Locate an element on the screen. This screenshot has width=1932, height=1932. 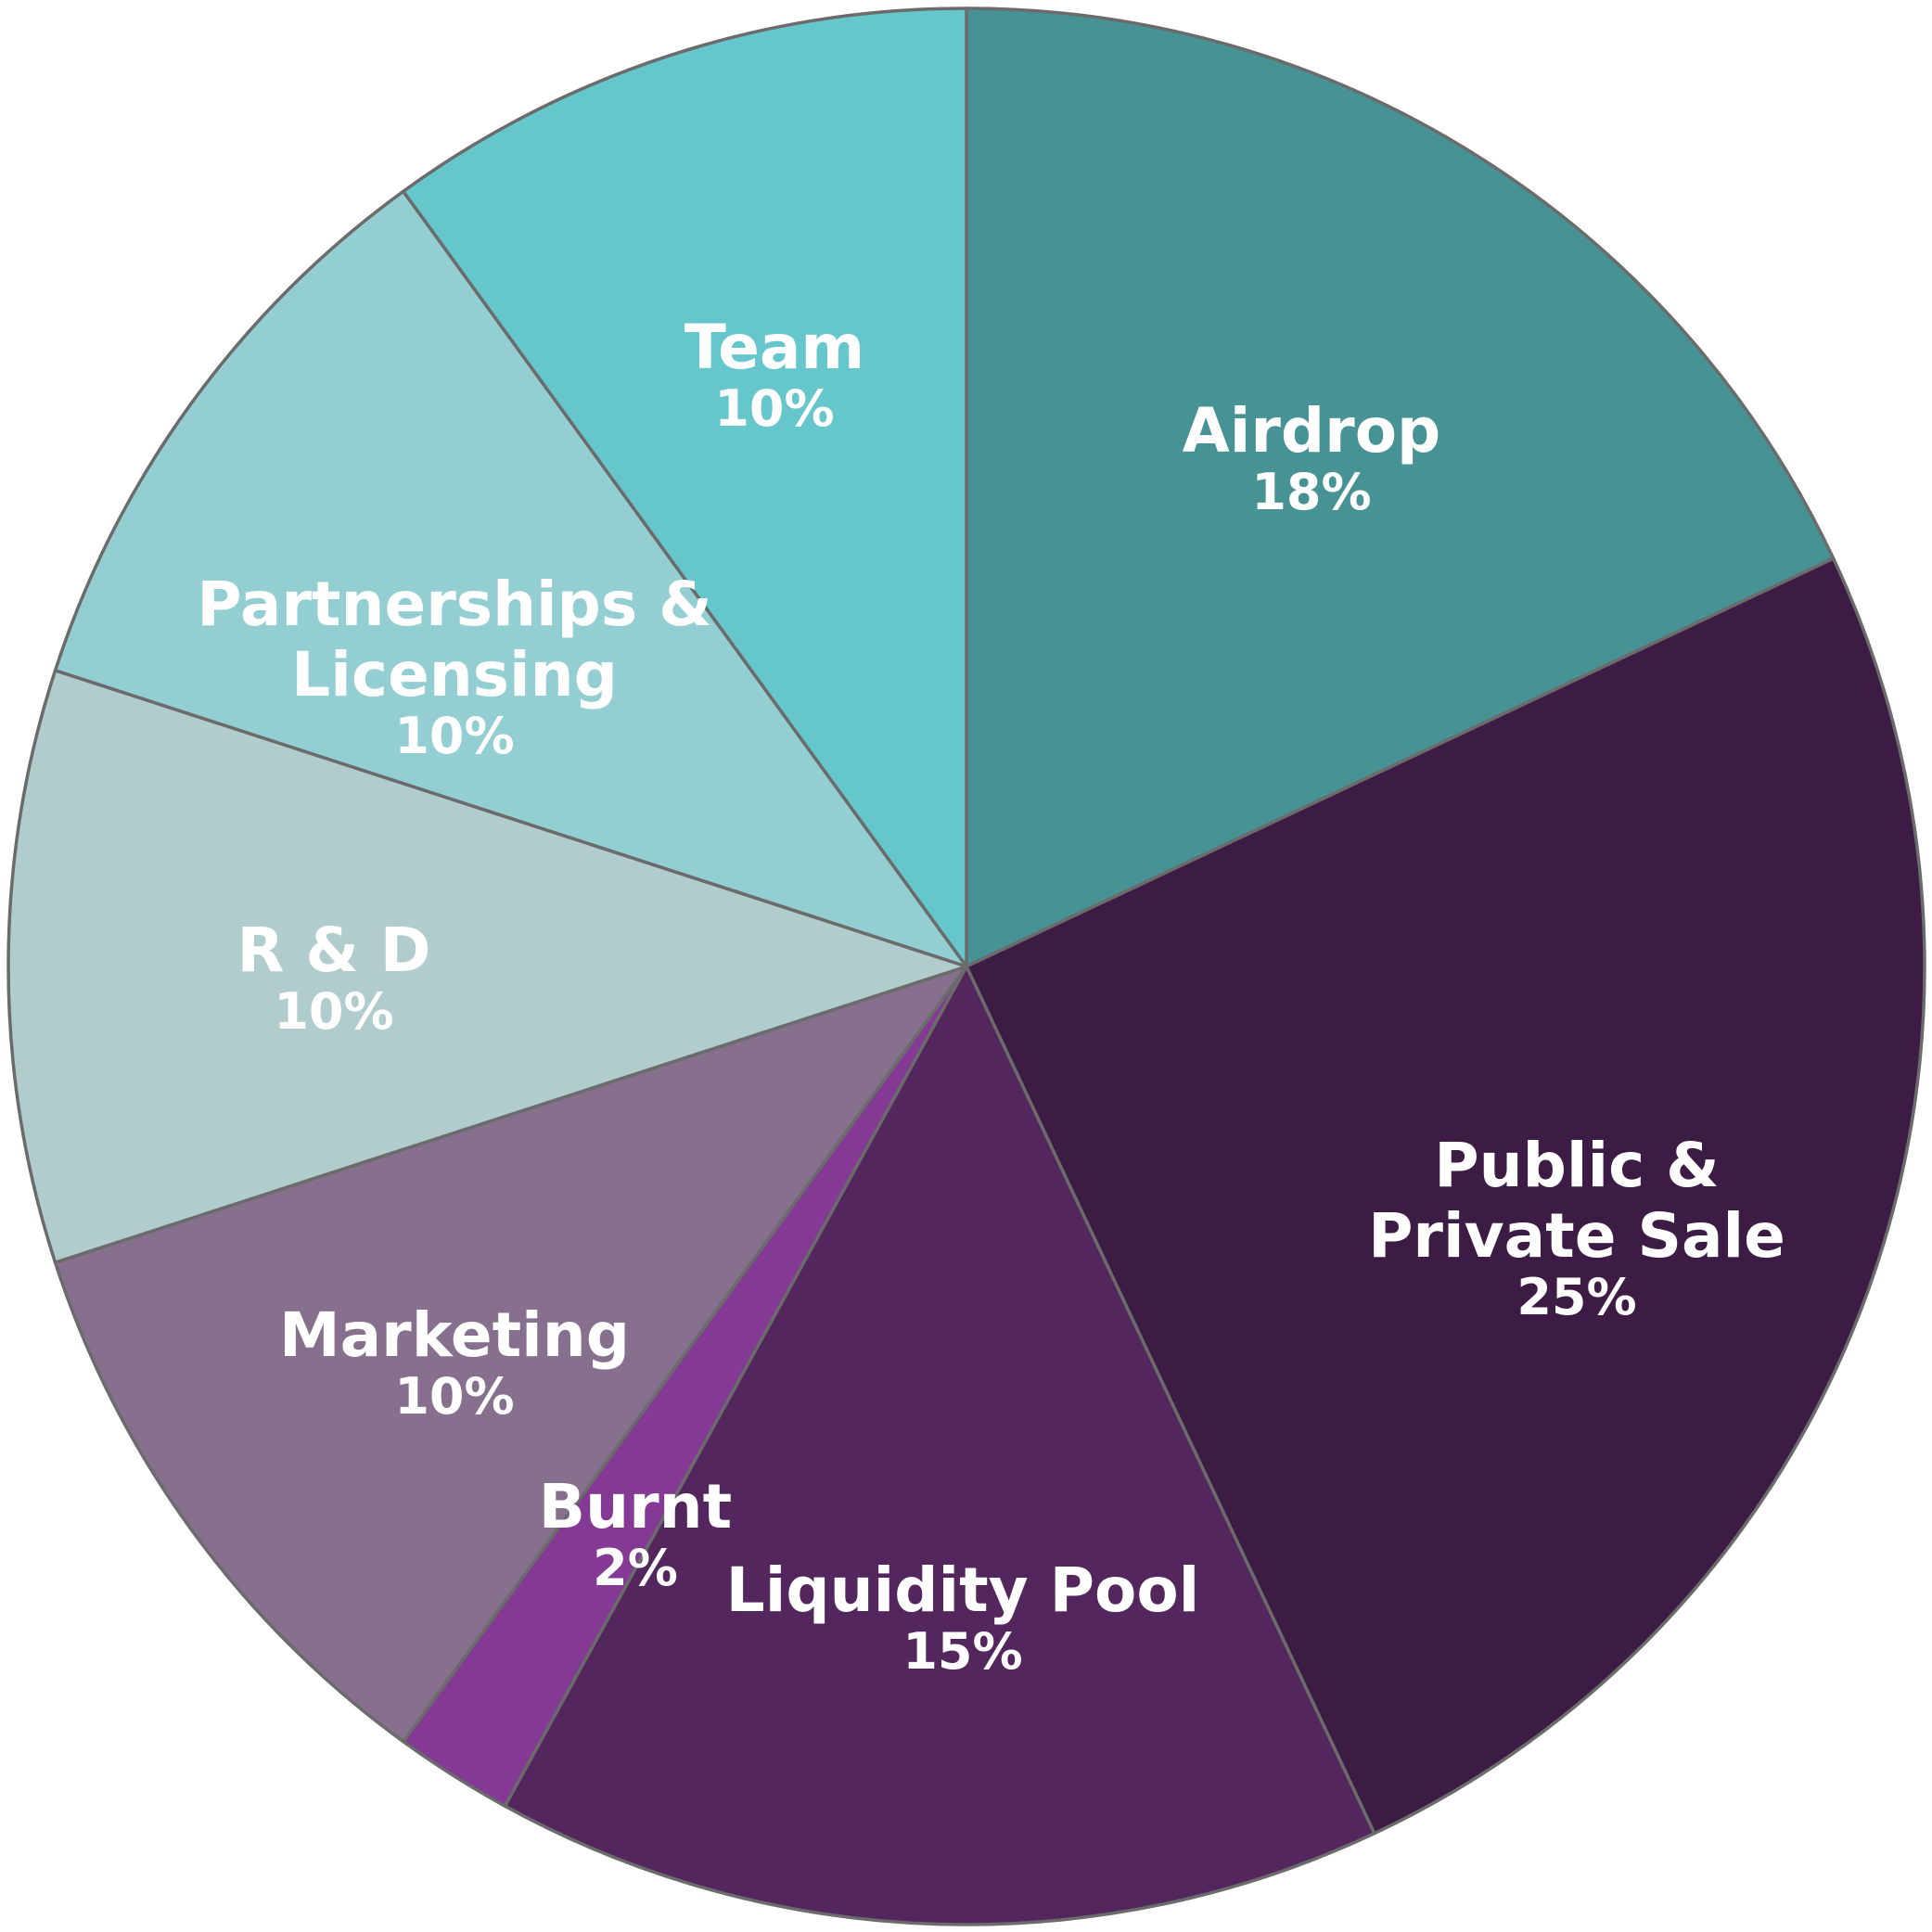
slice-label-partnerships-licensing-line-1: Partnerships & is located at coordinates (454, 604).